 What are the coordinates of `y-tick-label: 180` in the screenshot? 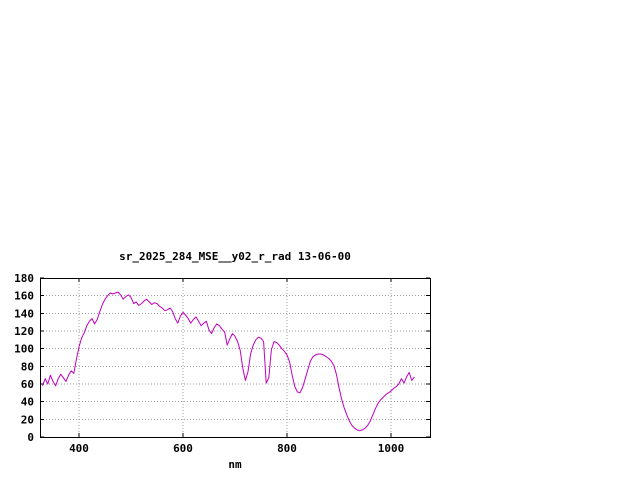 It's located at (24, 278).